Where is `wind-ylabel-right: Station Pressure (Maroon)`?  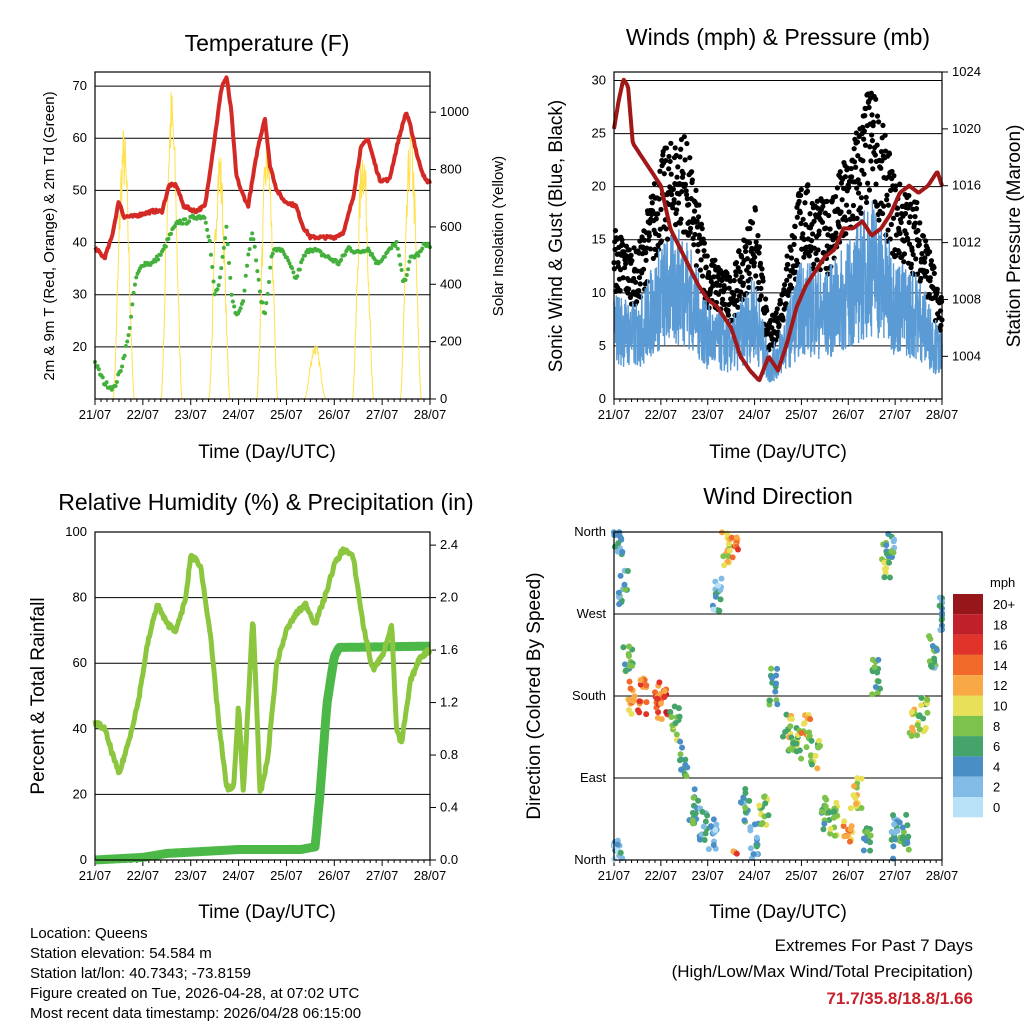
wind-ylabel-right: Station Pressure (Maroon) is located at coordinates (1014, 236).